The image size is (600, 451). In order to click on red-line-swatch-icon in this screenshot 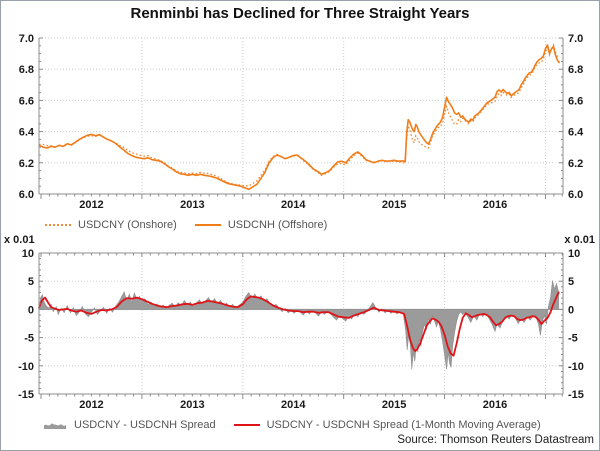, I will do `click(246, 425)`.